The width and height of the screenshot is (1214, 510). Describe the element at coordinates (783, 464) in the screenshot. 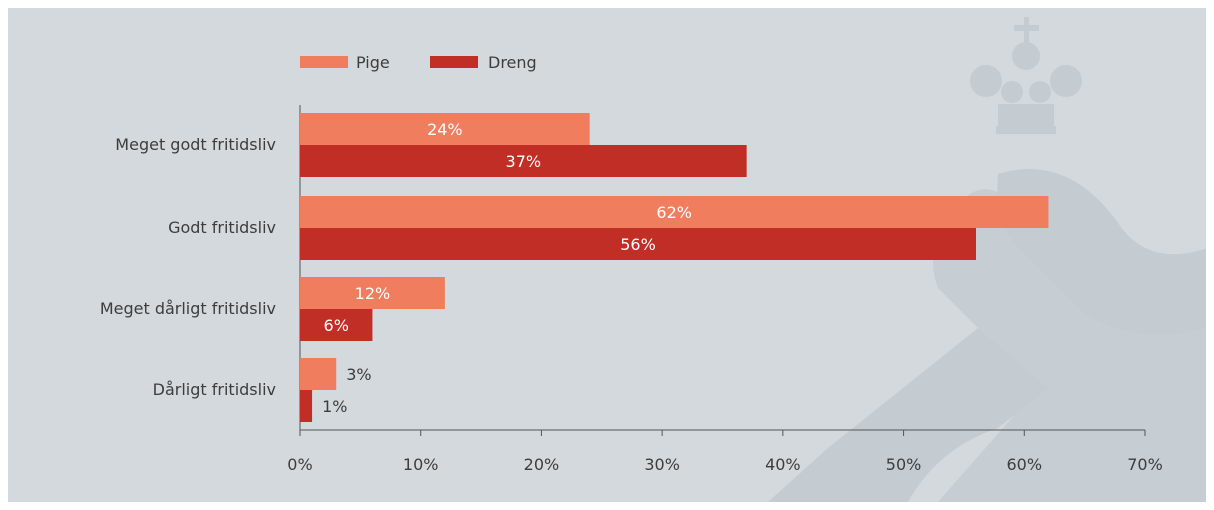

I see `x-tick-label: 40%` at that location.